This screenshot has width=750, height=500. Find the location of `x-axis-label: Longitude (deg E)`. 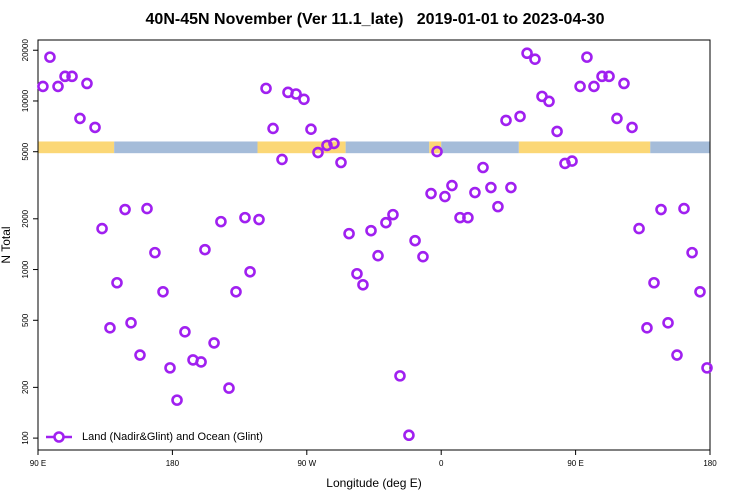

x-axis-label: Longitude (deg E) is located at coordinates (373, 483).